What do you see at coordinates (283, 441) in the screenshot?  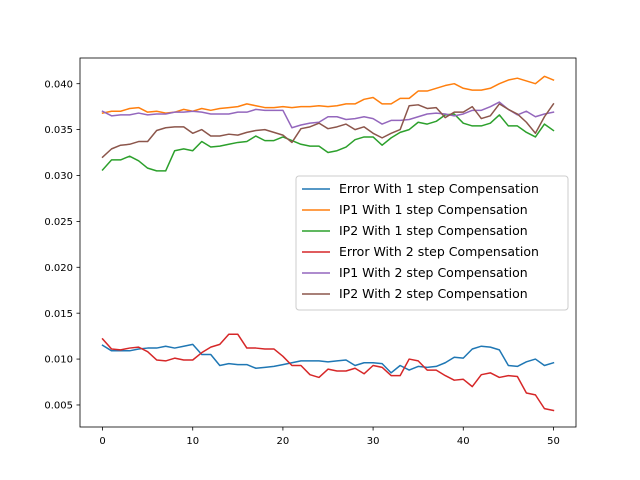 I see `x-tick-label: 20` at bounding box center [283, 441].